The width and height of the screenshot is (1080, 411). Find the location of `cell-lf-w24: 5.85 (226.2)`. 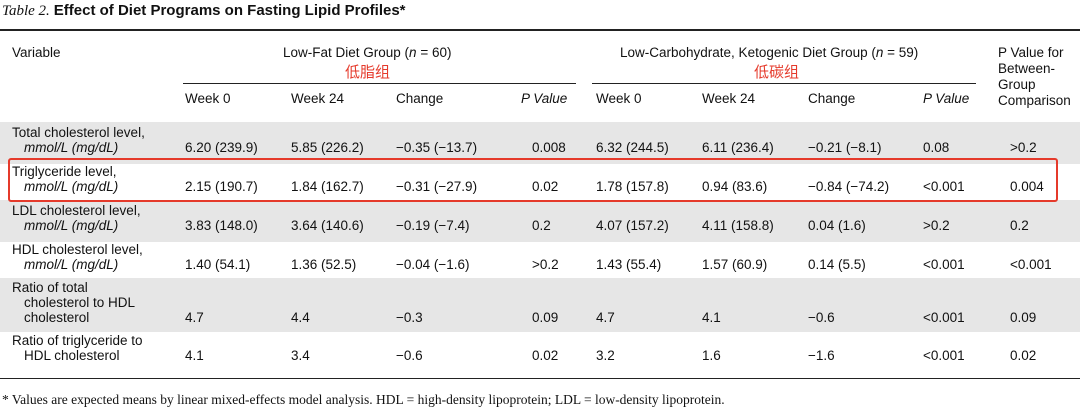

cell-lf-w24: 5.85 (226.2) is located at coordinates (327, 147).